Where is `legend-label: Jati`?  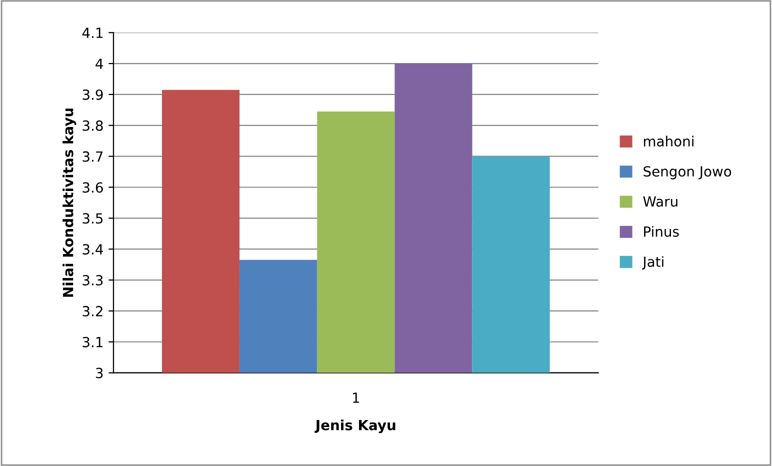 legend-label: Jati is located at coordinates (653, 263).